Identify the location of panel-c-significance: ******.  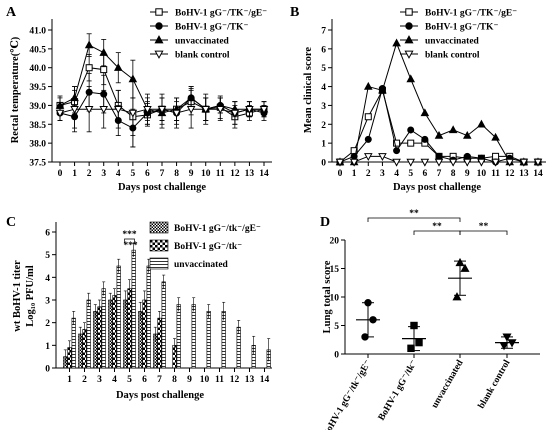
(130, 240).